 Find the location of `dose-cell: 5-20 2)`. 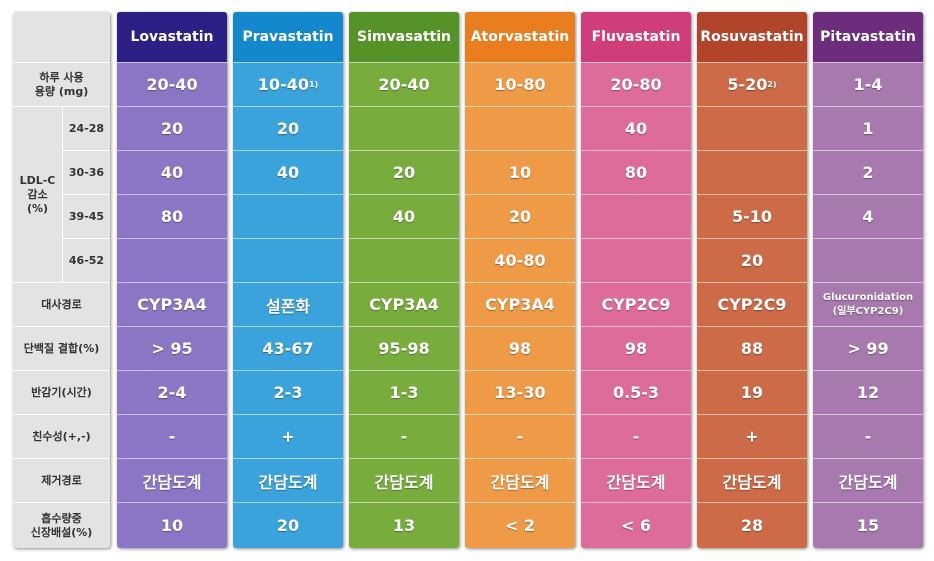

dose-cell: 5-20 2) is located at coordinates (752, 84).